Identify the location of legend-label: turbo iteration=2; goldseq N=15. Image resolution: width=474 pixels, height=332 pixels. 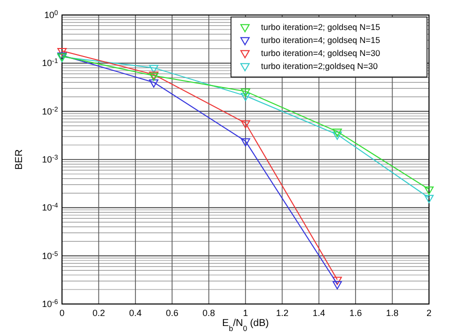
(320, 27).